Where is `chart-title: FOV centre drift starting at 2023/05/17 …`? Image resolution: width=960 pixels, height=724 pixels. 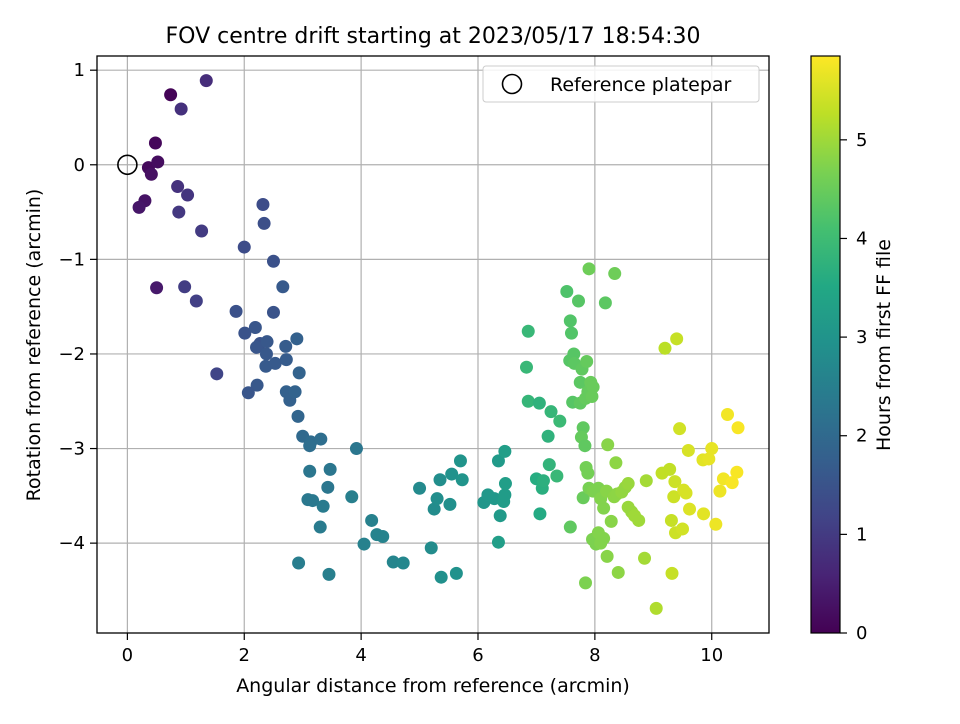 chart-title: FOV centre drift starting at 2023/05/17 … is located at coordinates (433, 36).